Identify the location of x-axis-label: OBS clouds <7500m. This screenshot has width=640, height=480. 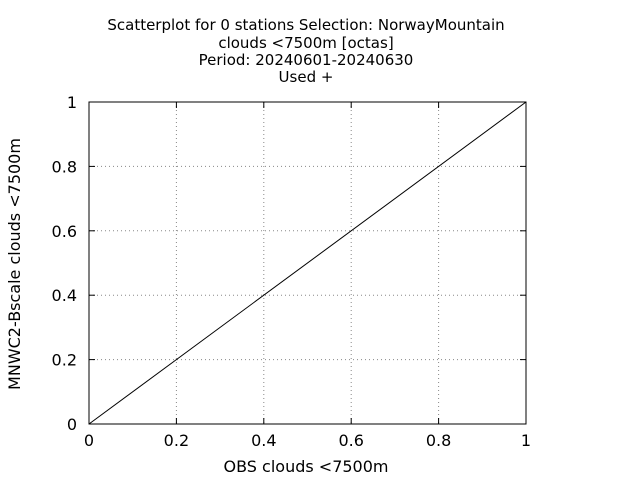
(306, 466).